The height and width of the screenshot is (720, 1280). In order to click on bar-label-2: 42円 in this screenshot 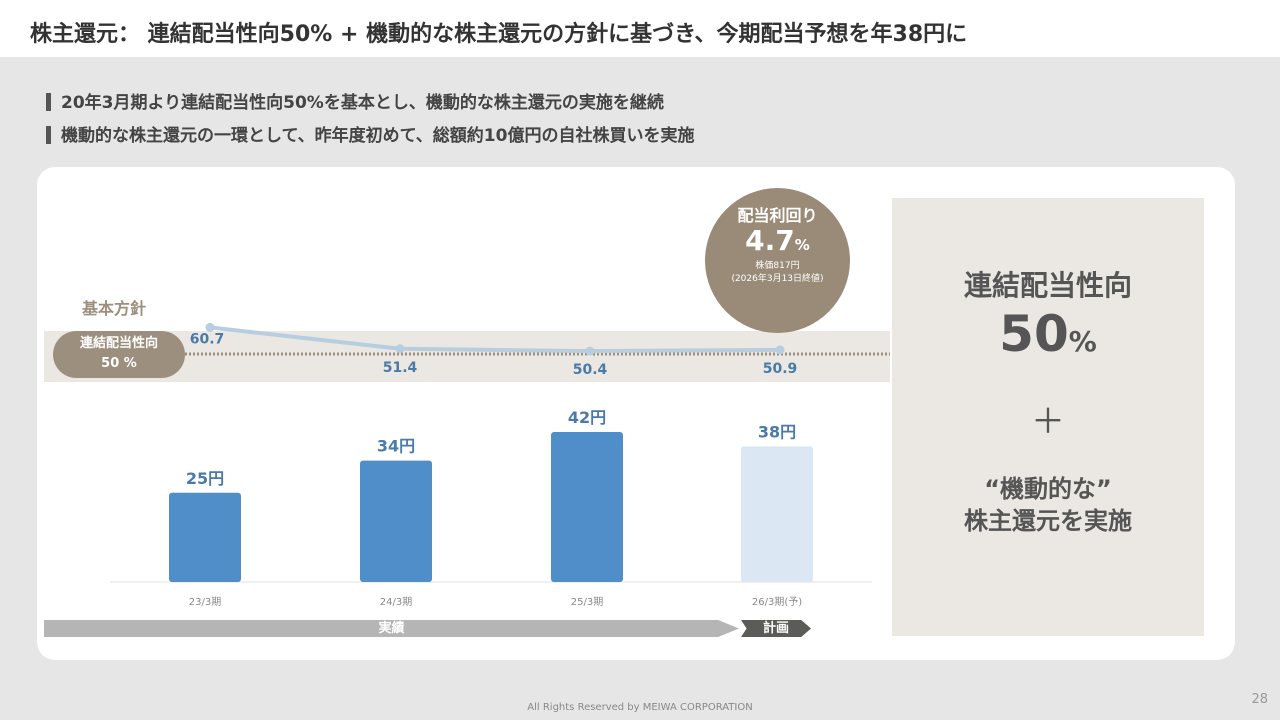, I will do `click(587, 417)`.